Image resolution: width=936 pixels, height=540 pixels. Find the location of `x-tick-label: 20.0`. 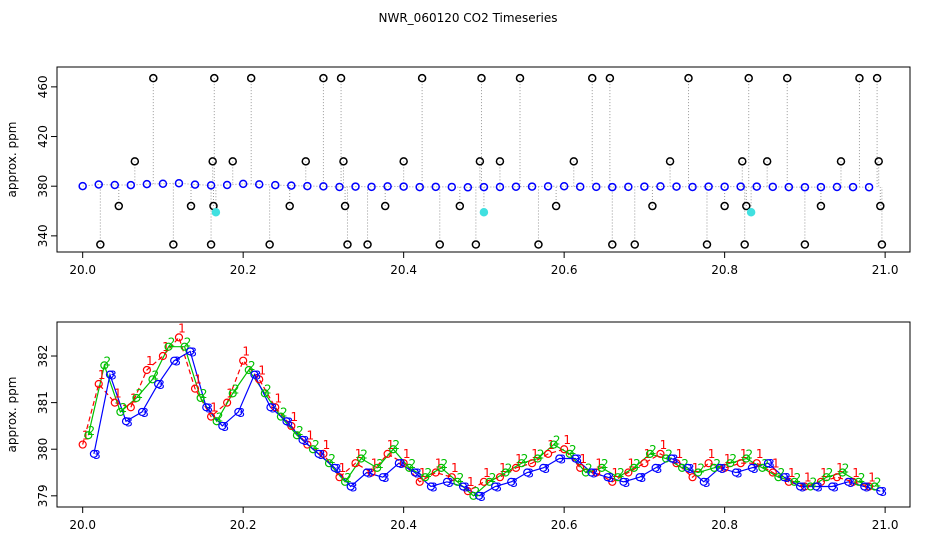

x-tick-label: 20.0 is located at coordinates (82, 525).